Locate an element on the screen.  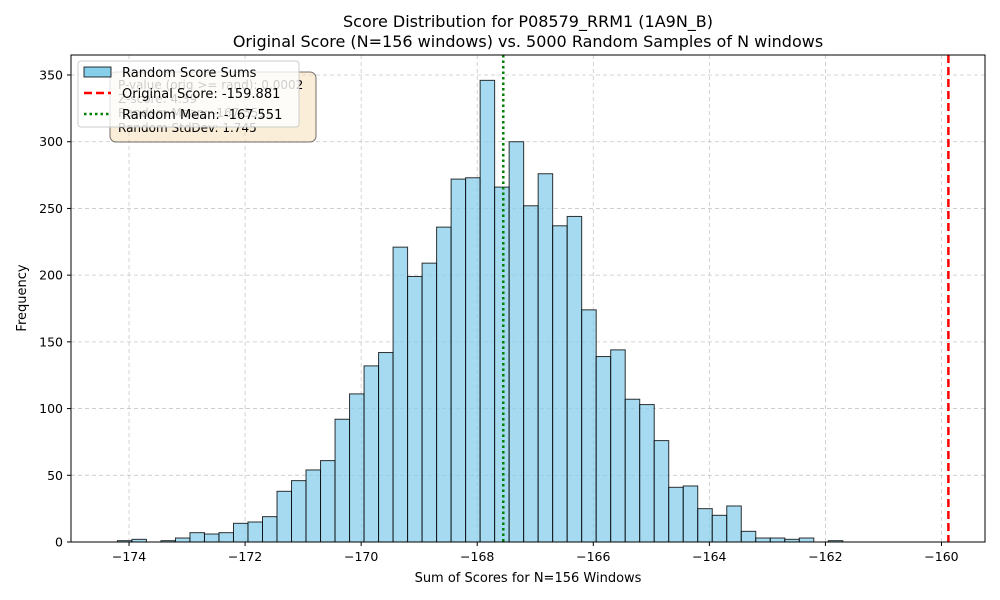
y-tick-label: 200 is located at coordinates (51, 275).